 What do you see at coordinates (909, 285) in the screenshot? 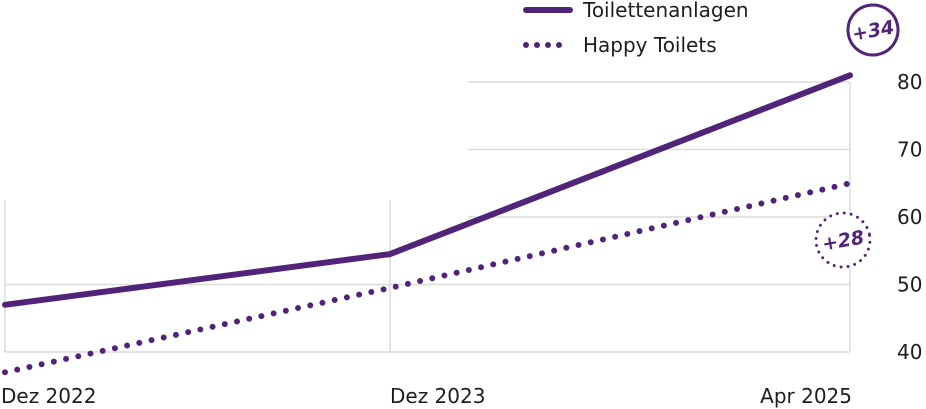
I see `y-tick-label: 50` at bounding box center [909, 285].